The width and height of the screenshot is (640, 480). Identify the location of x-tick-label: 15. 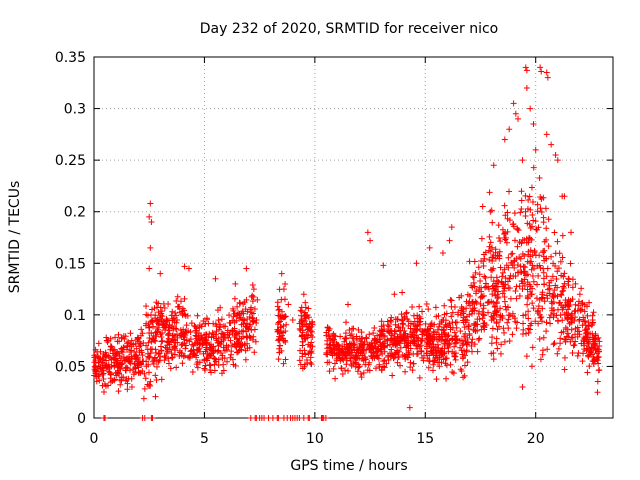
(425, 439).